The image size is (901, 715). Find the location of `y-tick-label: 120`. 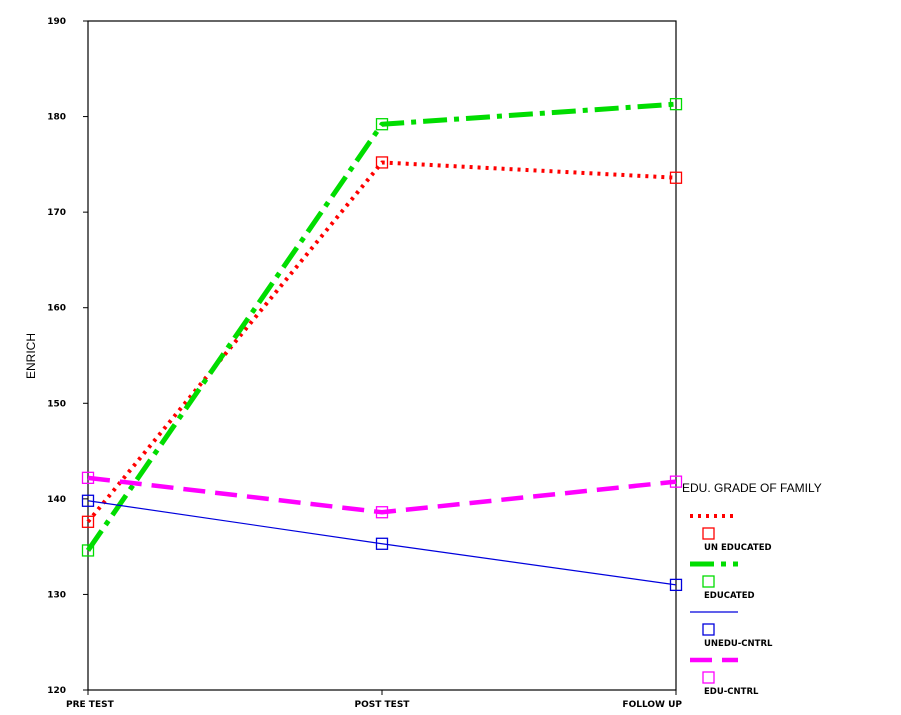

y-tick-label: 120 is located at coordinates (56, 691).